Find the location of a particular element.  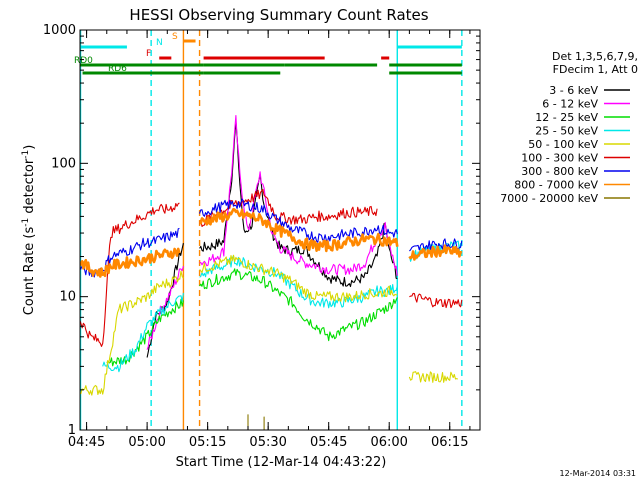

x-tick-label: 06:00 is located at coordinates (388, 442).